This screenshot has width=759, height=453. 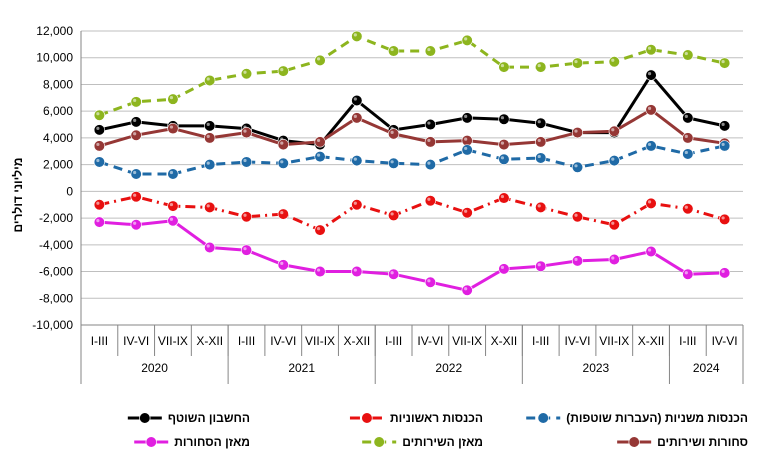 What do you see at coordinates (706, 368) in the screenshot?
I see `x-group-label: 2024` at bounding box center [706, 368].